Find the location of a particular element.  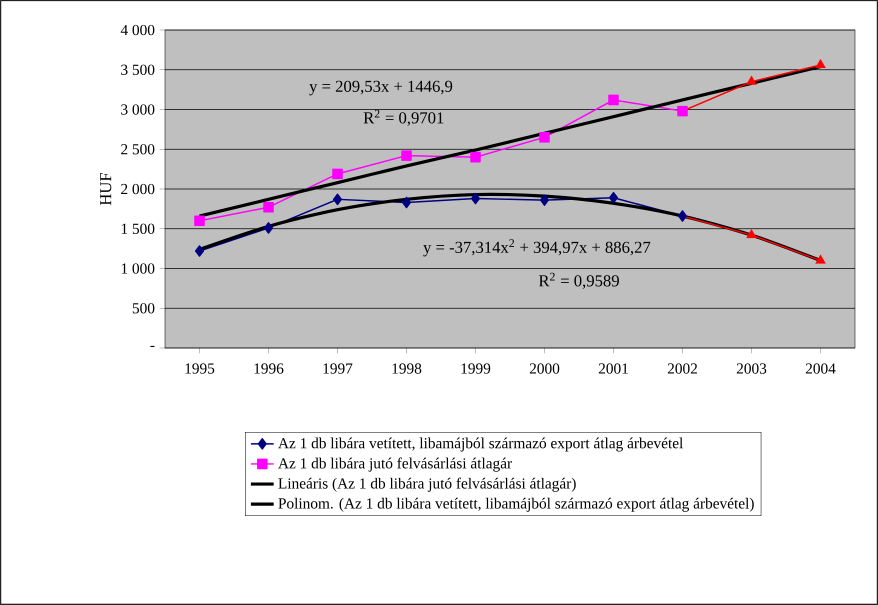

x-tick-label: 2000 is located at coordinates (545, 368).